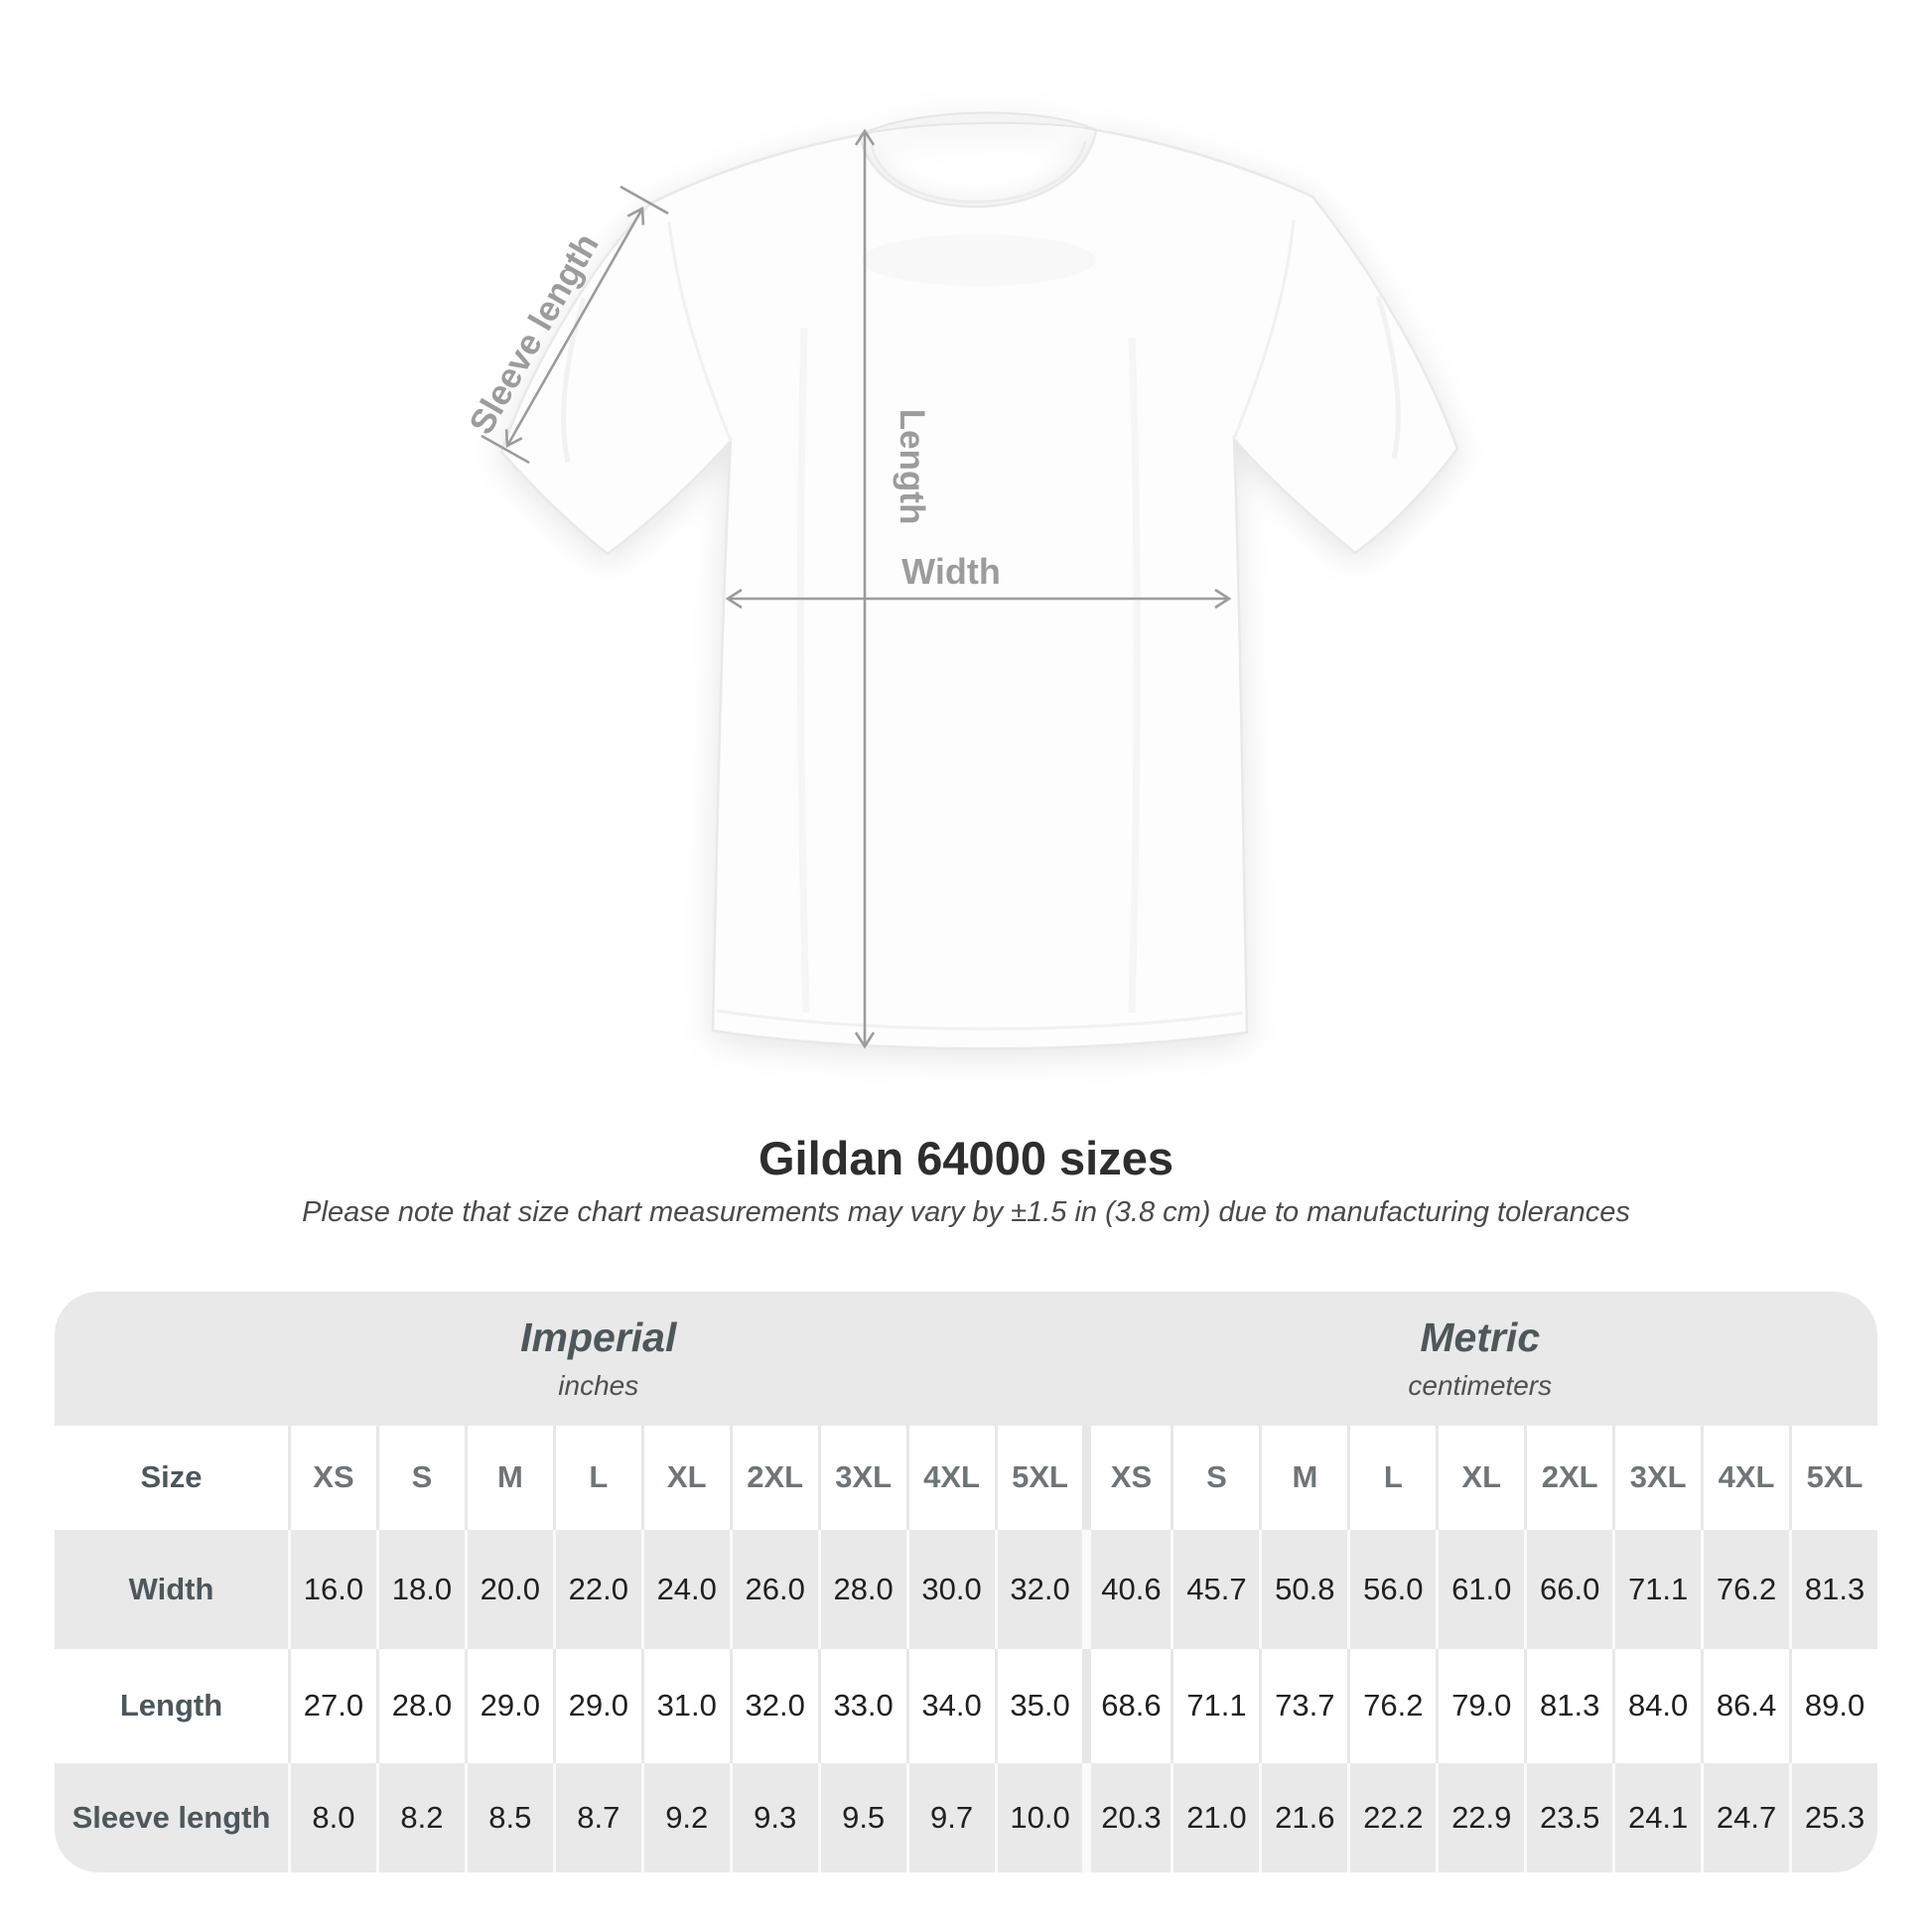 The image size is (1932, 1932). Describe the element at coordinates (171, 1589) in the screenshot. I see `row-label-width: Width` at that location.